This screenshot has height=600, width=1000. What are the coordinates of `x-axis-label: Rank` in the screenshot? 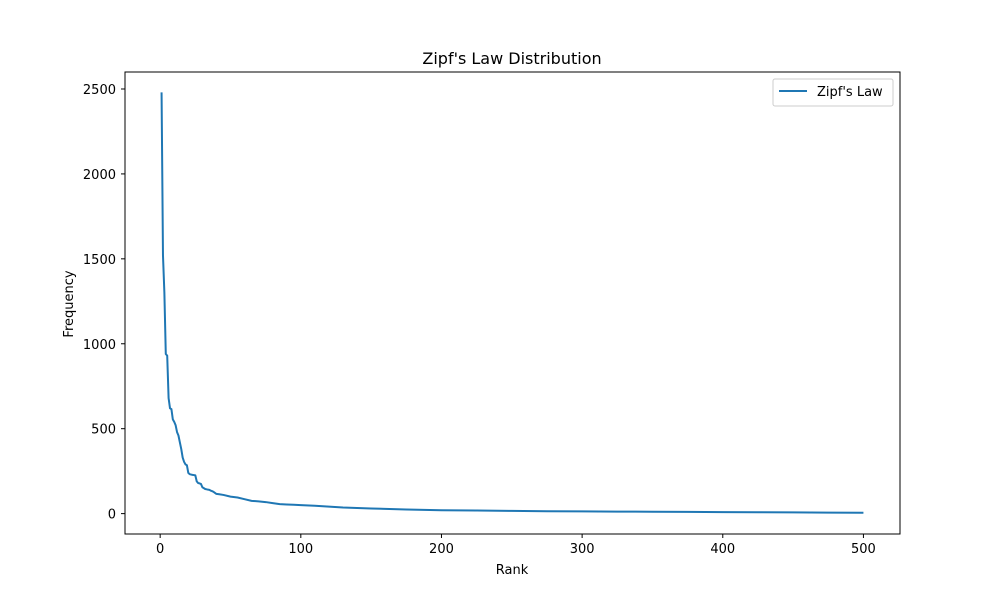 It's located at (512, 570).